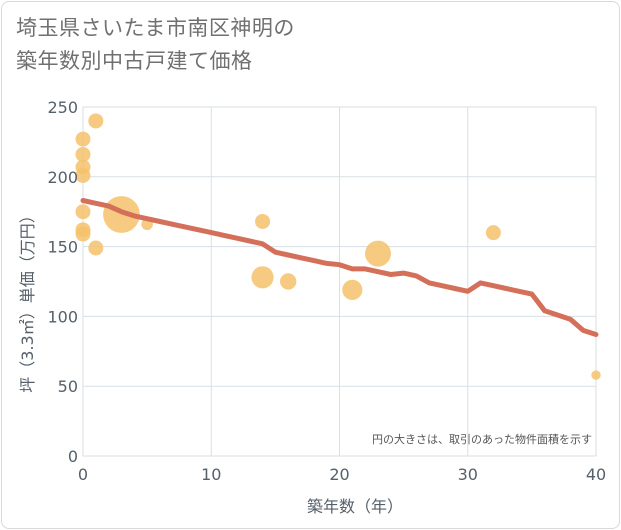 The width and height of the screenshot is (621, 530). I want to click on chart-title: 埼玉県さいたま市南区神明の 築年数別中古戸建て価格, so click(155, 45).